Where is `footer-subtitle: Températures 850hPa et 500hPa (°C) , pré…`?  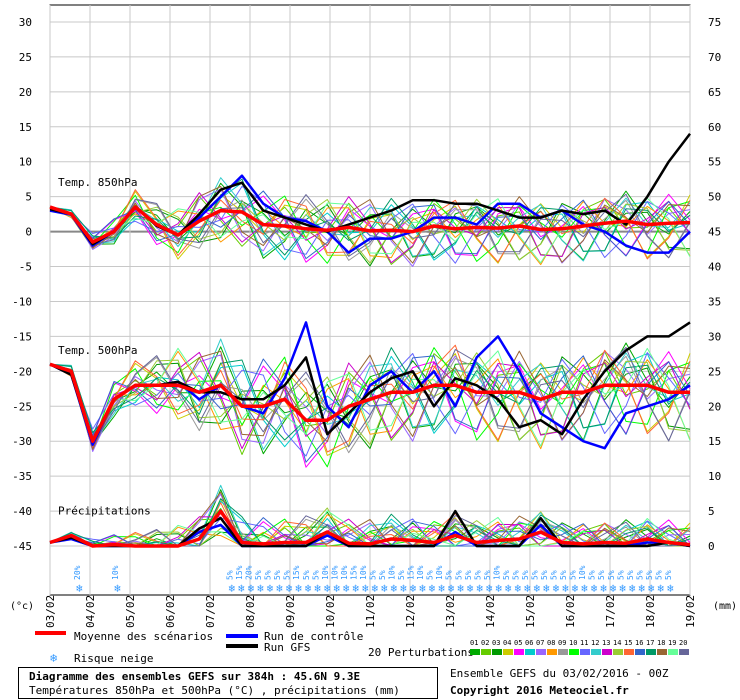
footer-subtitle: Températures 850hPa et 500hPa (°C) , pré… is located at coordinates (214, 690).